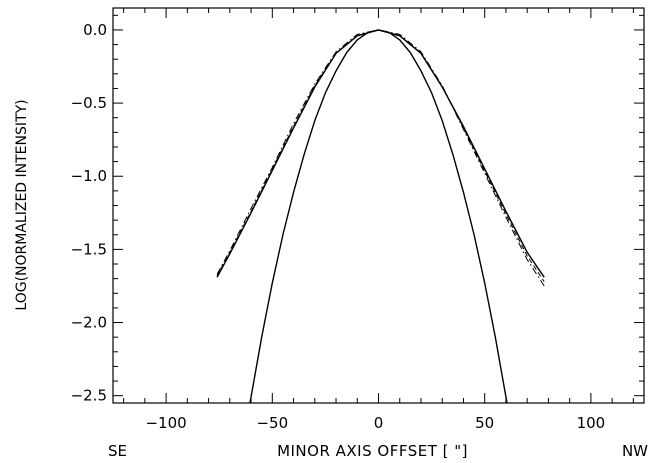  What do you see at coordinates (89, 323) in the screenshot?
I see `y-tick-label: −2.0` at bounding box center [89, 323].